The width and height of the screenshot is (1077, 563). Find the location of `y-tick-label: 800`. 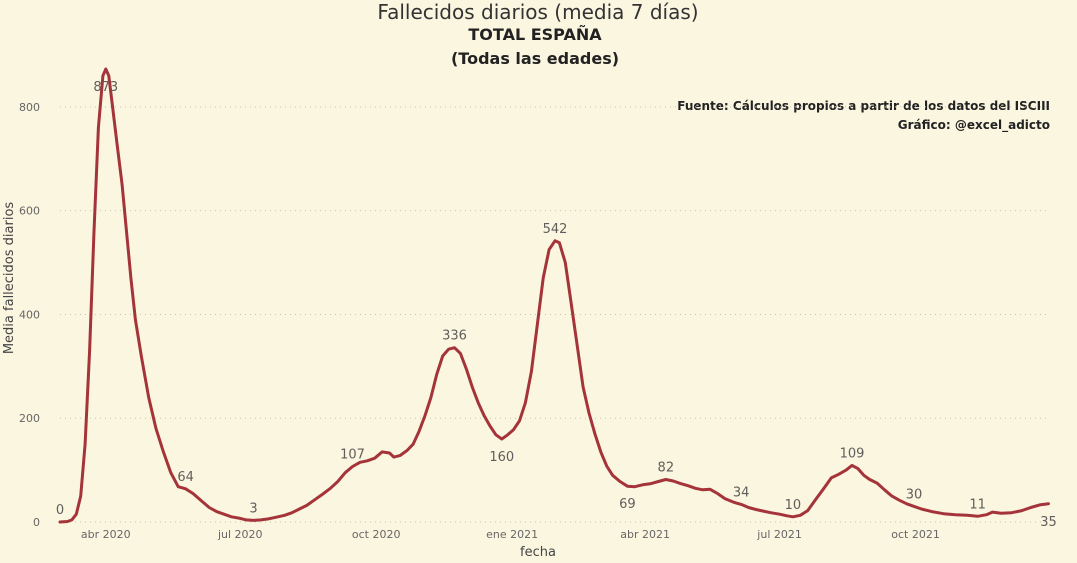

y-tick-label: 800 is located at coordinates (29, 107).